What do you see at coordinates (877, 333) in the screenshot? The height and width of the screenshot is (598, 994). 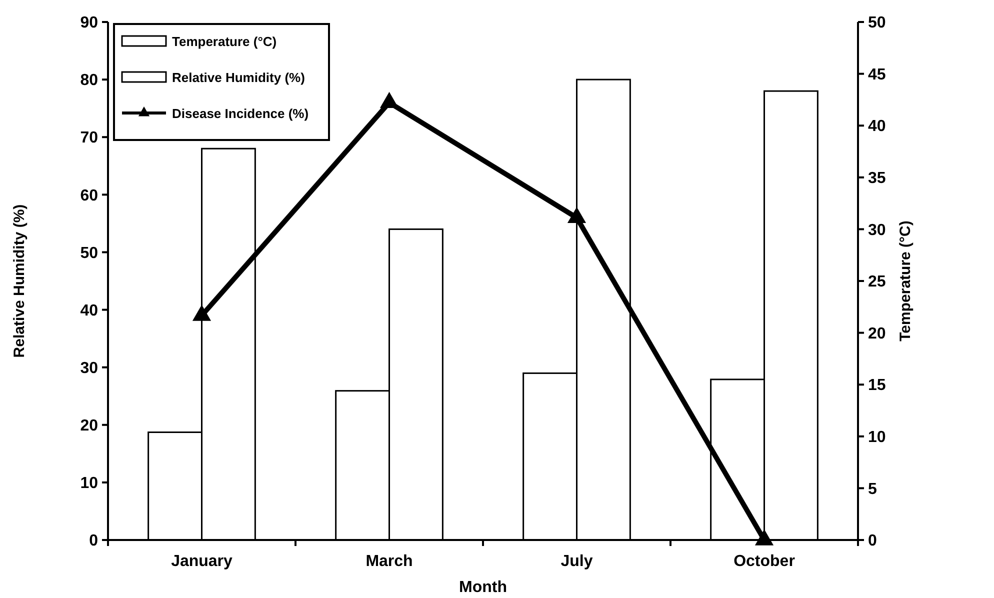 I see `y2-tick-label: 20` at bounding box center [877, 333].